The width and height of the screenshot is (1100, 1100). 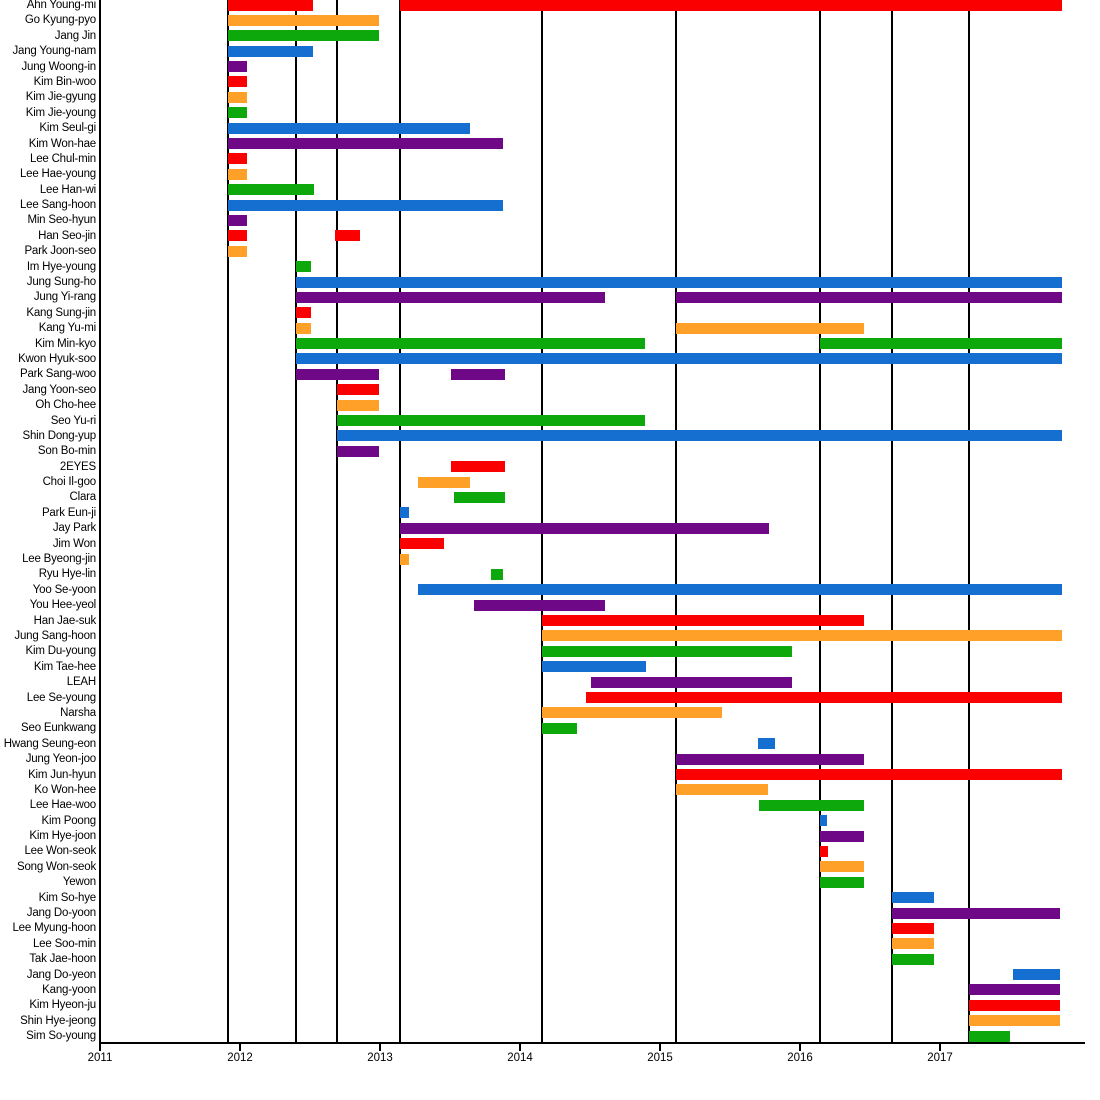 I want to click on member-label: Jang Jin, so click(x=75, y=35).